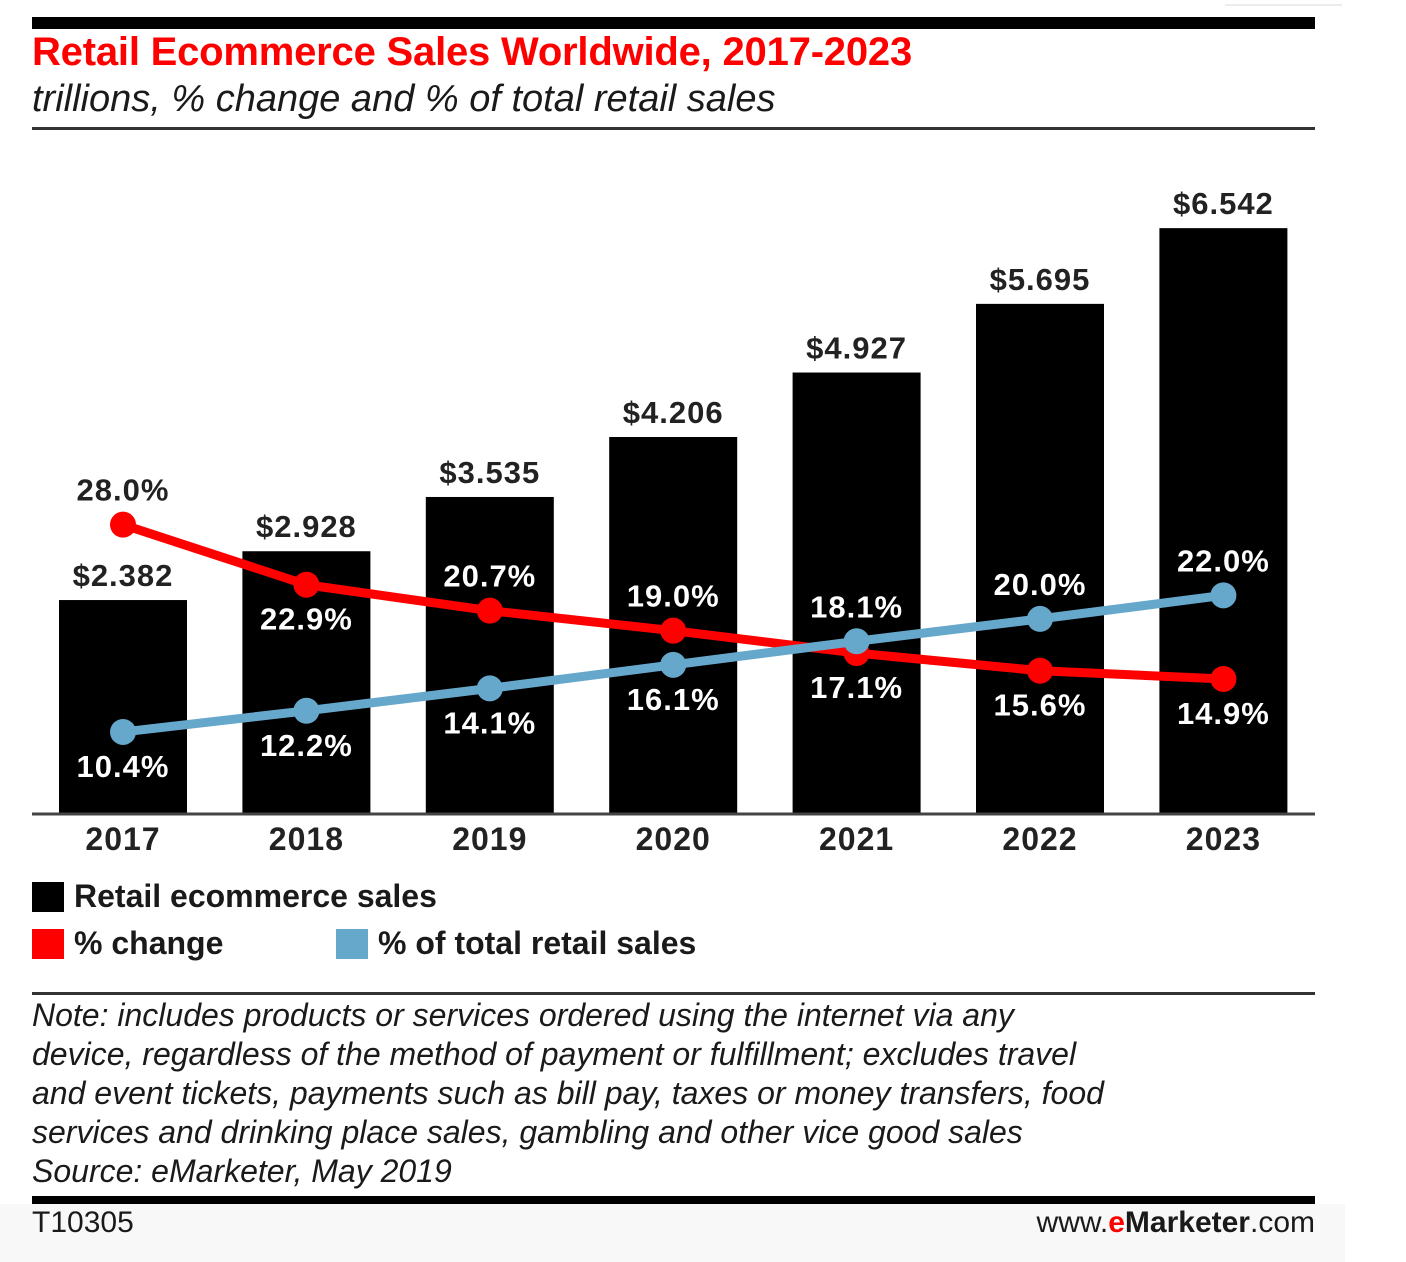 This screenshot has width=1406, height=1262. What do you see at coordinates (1283, 5) in the screenshot?
I see `corner-decoration` at bounding box center [1283, 5].